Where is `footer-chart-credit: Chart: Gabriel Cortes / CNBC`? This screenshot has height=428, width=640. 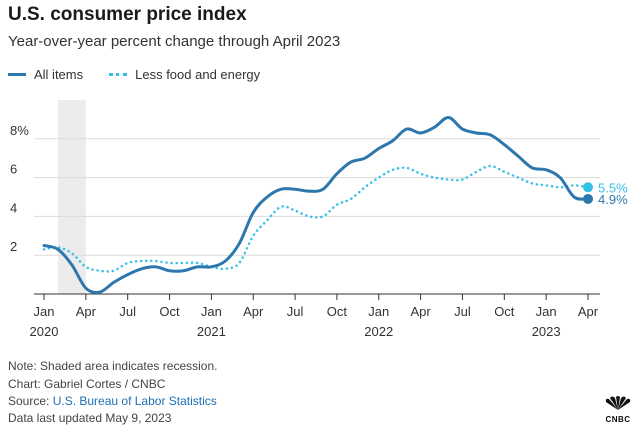 footer-chart-credit: Chart: Gabriel Cortes / CNBC is located at coordinates (87, 384).